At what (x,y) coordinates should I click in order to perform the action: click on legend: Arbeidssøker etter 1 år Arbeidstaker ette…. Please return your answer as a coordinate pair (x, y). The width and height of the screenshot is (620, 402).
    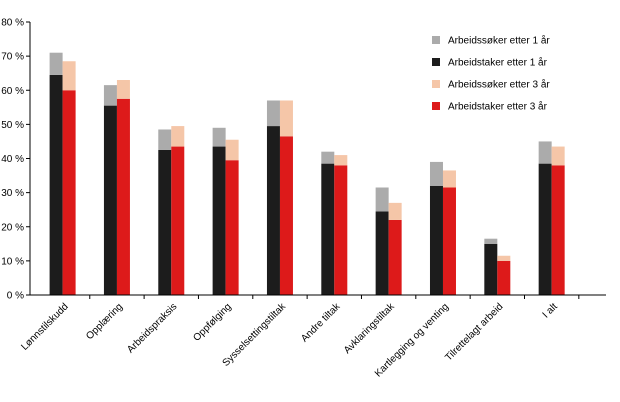
    Looking at the image, I should click on (491, 74).